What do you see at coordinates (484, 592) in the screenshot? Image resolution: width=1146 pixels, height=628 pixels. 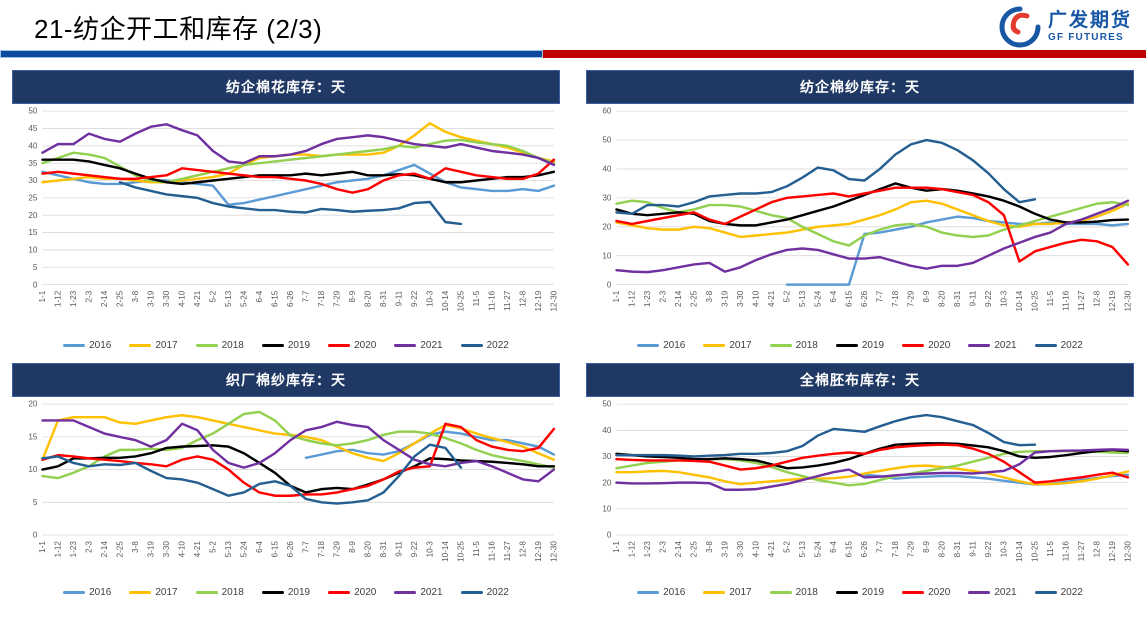 I see `legend-item-2022: 2022` at bounding box center [484, 592].